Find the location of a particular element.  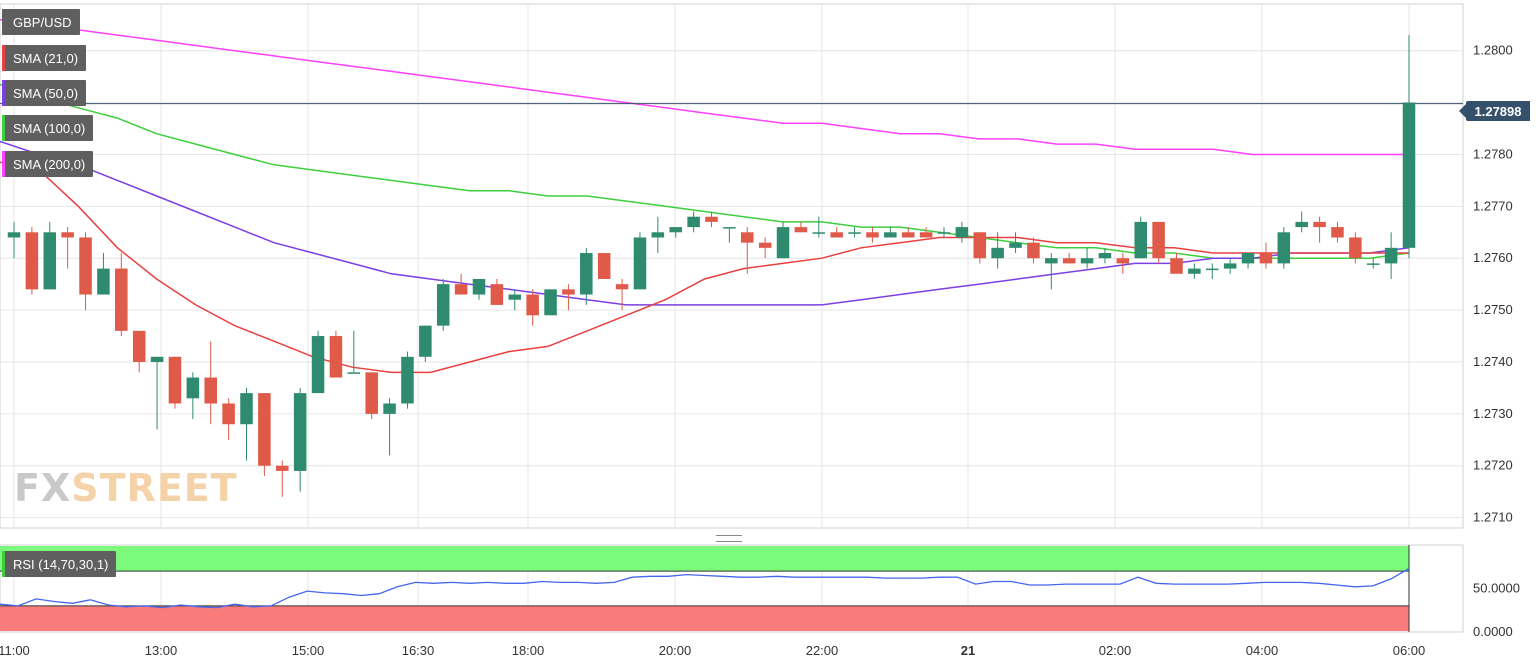

y-tick-label: 1.2760 is located at coordinates (1493, 257).